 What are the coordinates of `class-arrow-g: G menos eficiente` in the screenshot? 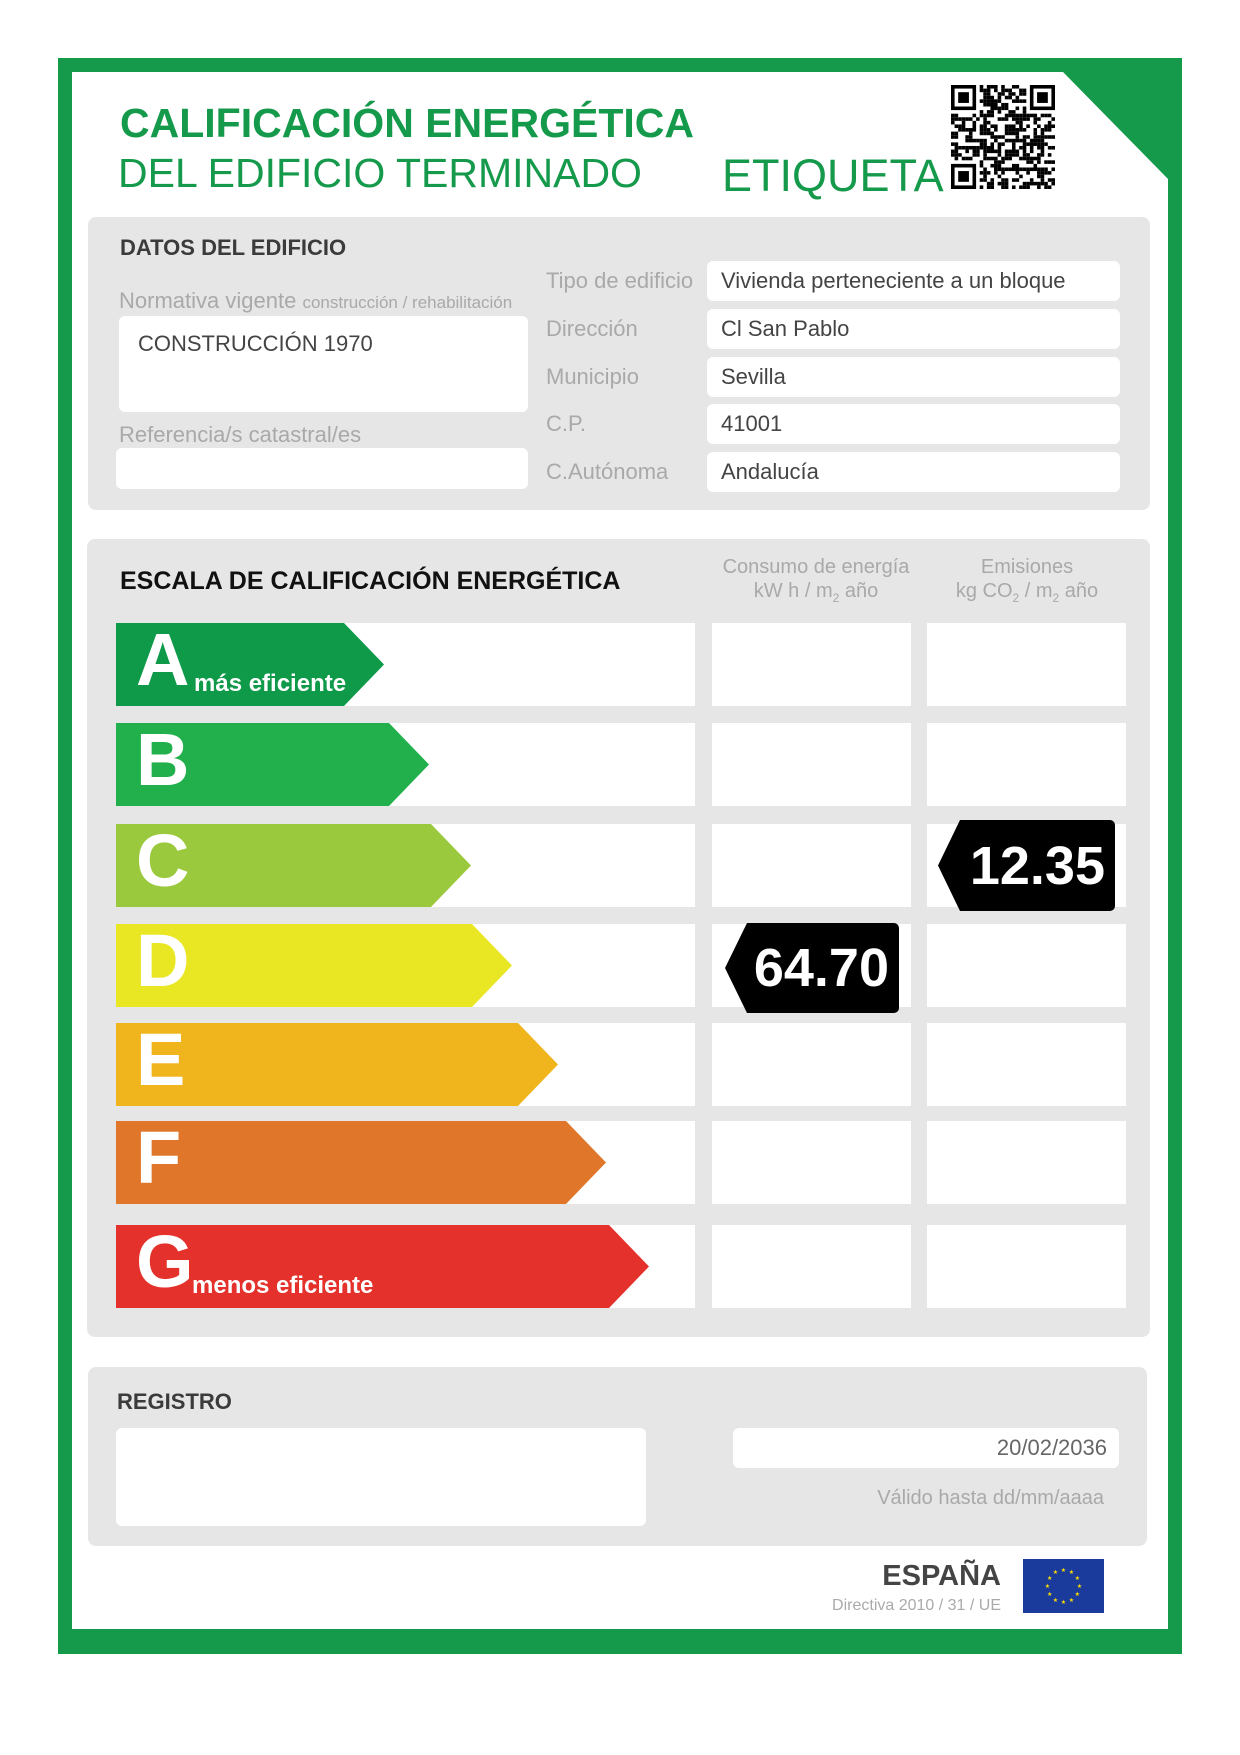 It's located at (382, 1266).